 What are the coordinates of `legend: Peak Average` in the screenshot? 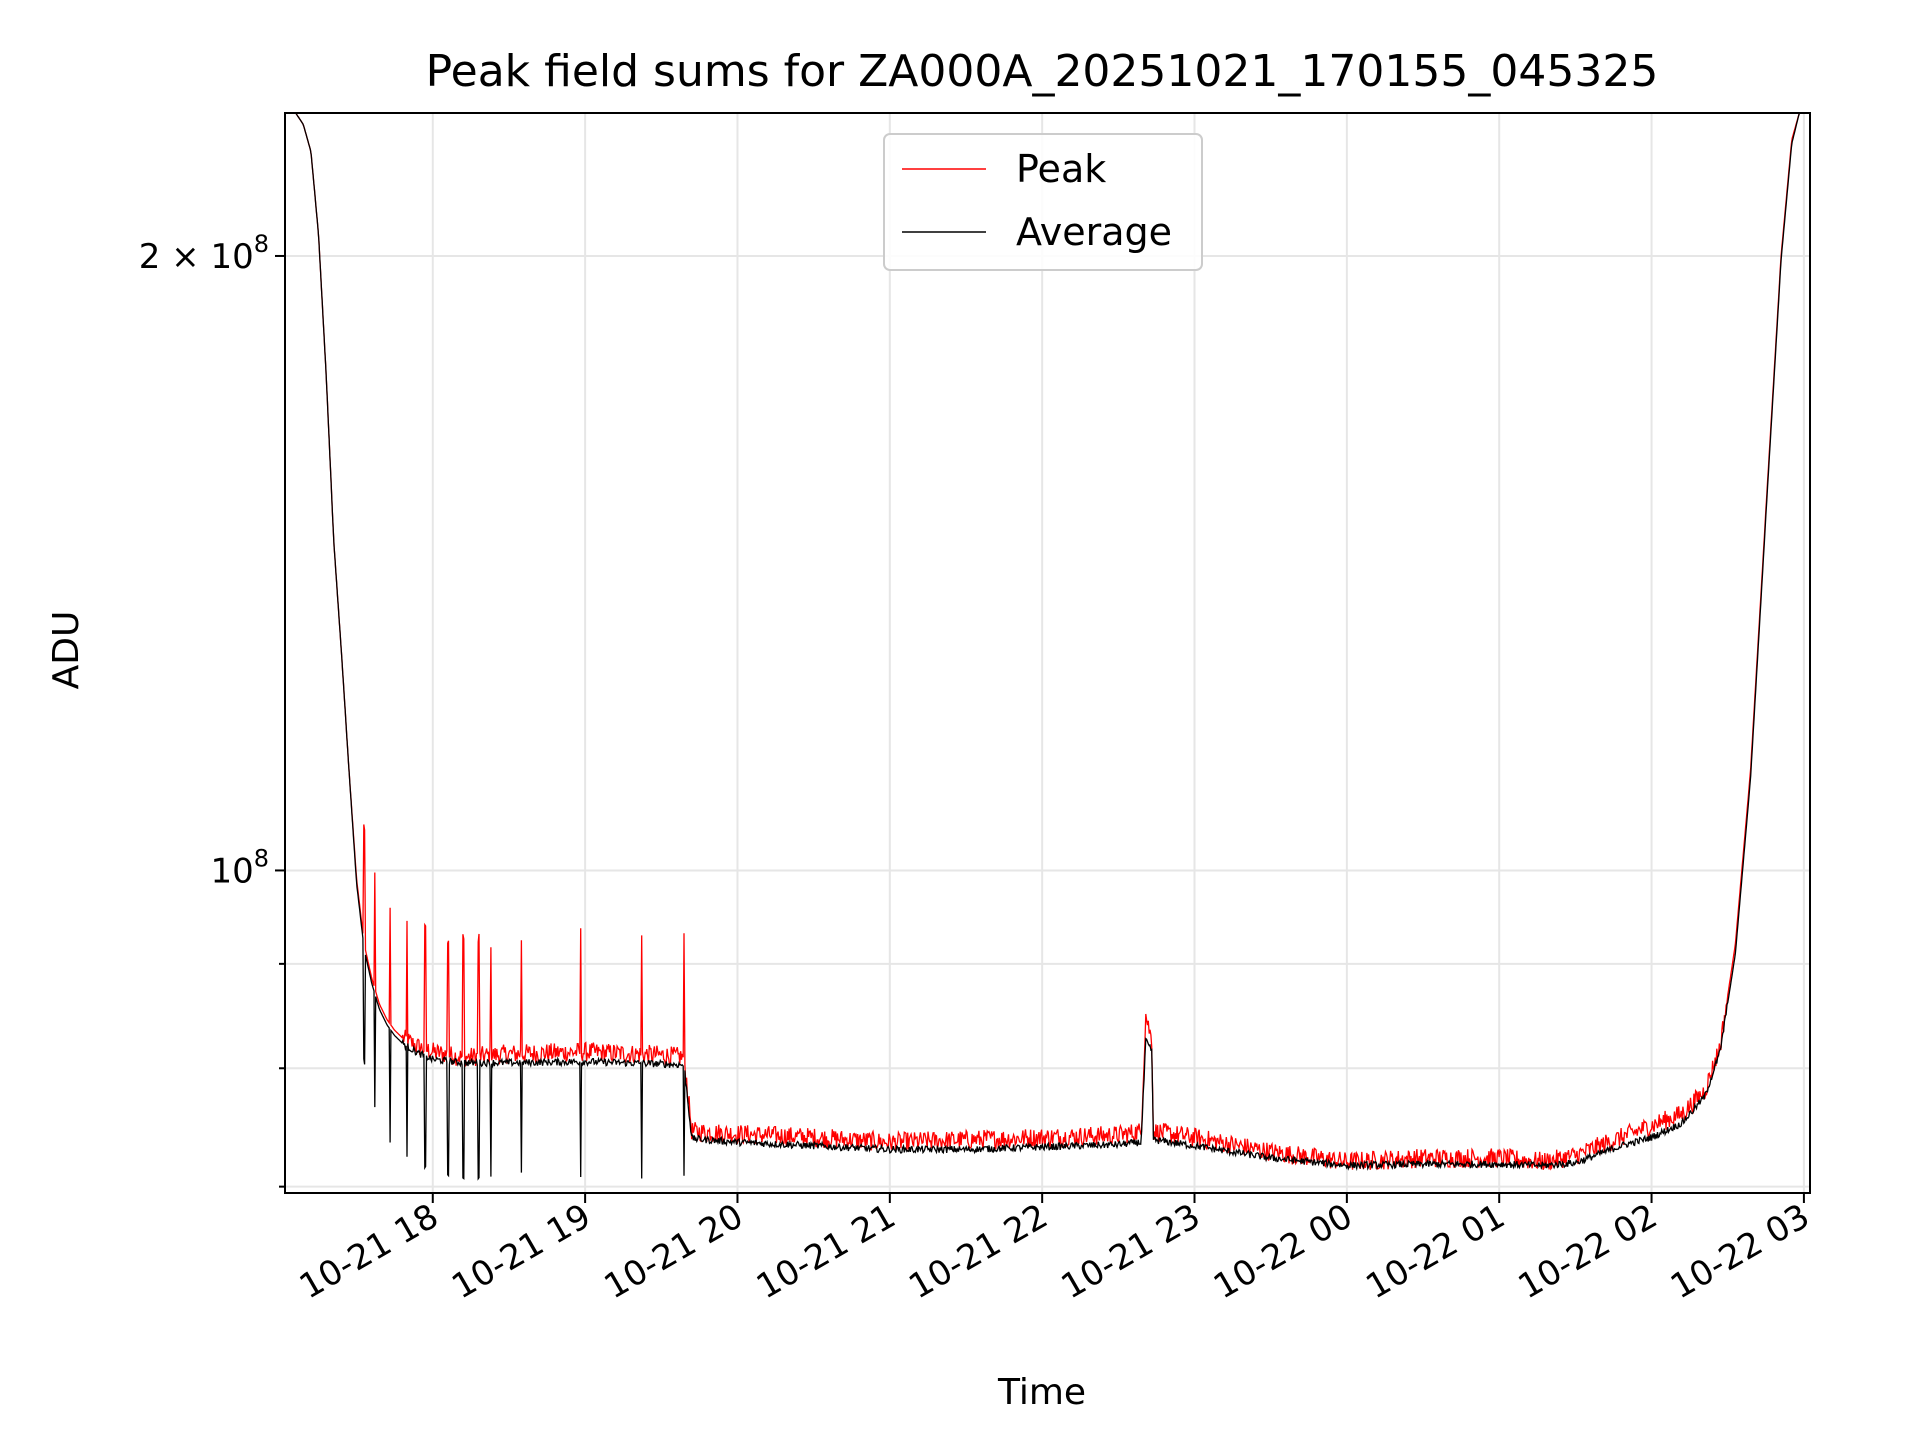 It's located at (1043, 202).